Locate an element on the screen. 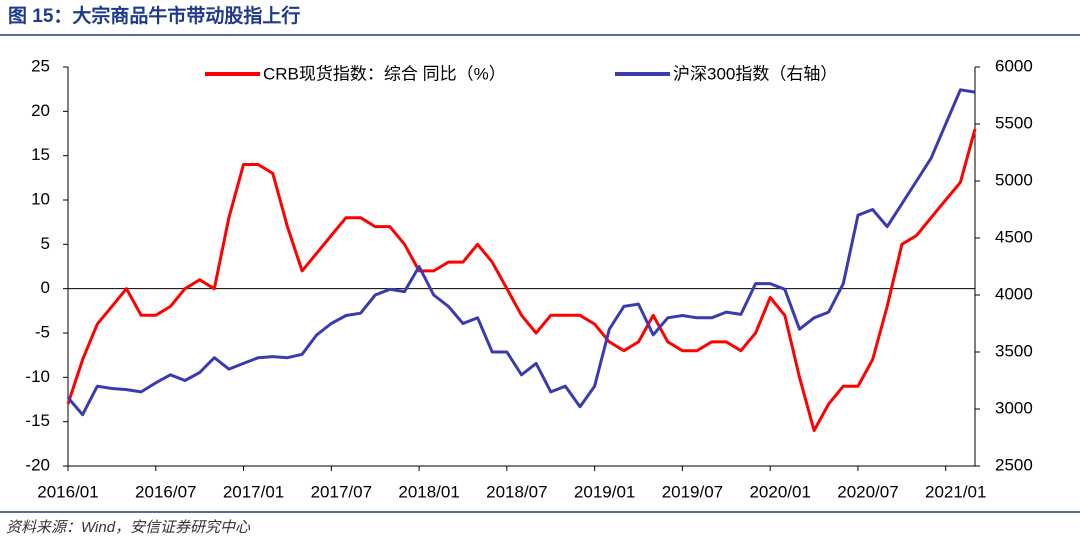  x-tick-label: 2019/07 is located at coordinates (692, 491).